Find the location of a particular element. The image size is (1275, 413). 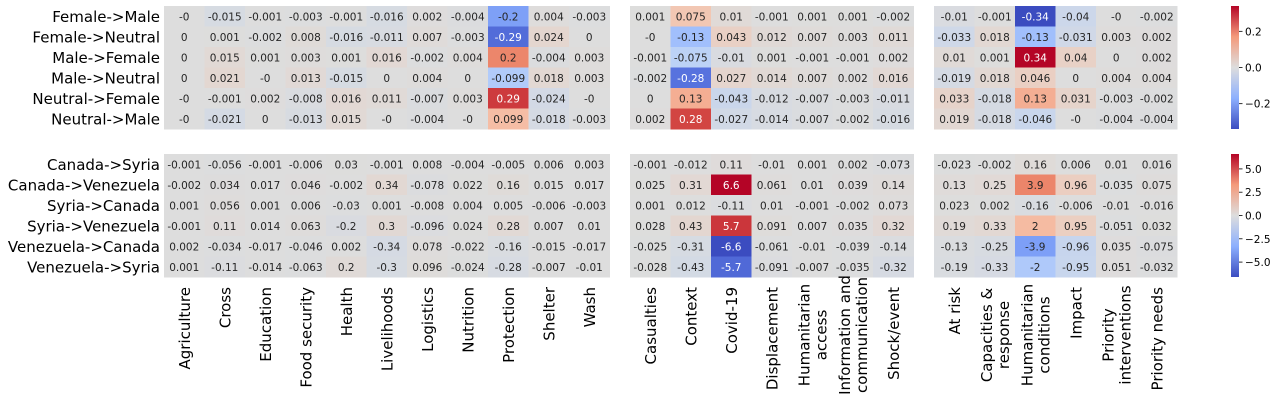

cell-value-label: 3.9 is located at coordinates (1035, 186).